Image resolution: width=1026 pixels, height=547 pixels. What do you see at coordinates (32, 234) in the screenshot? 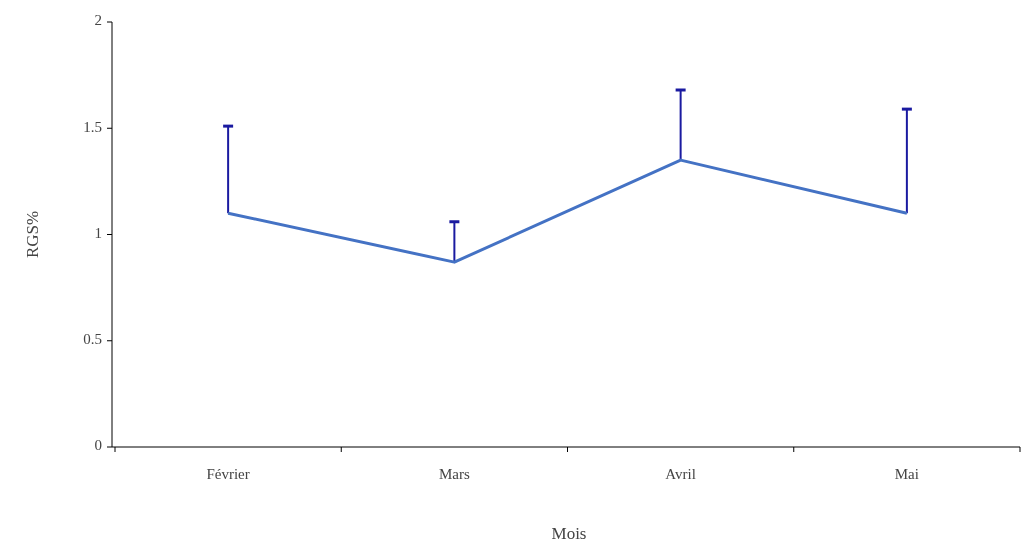
I see `y-axis-title: RGS%` at bounding box center [32, 234].